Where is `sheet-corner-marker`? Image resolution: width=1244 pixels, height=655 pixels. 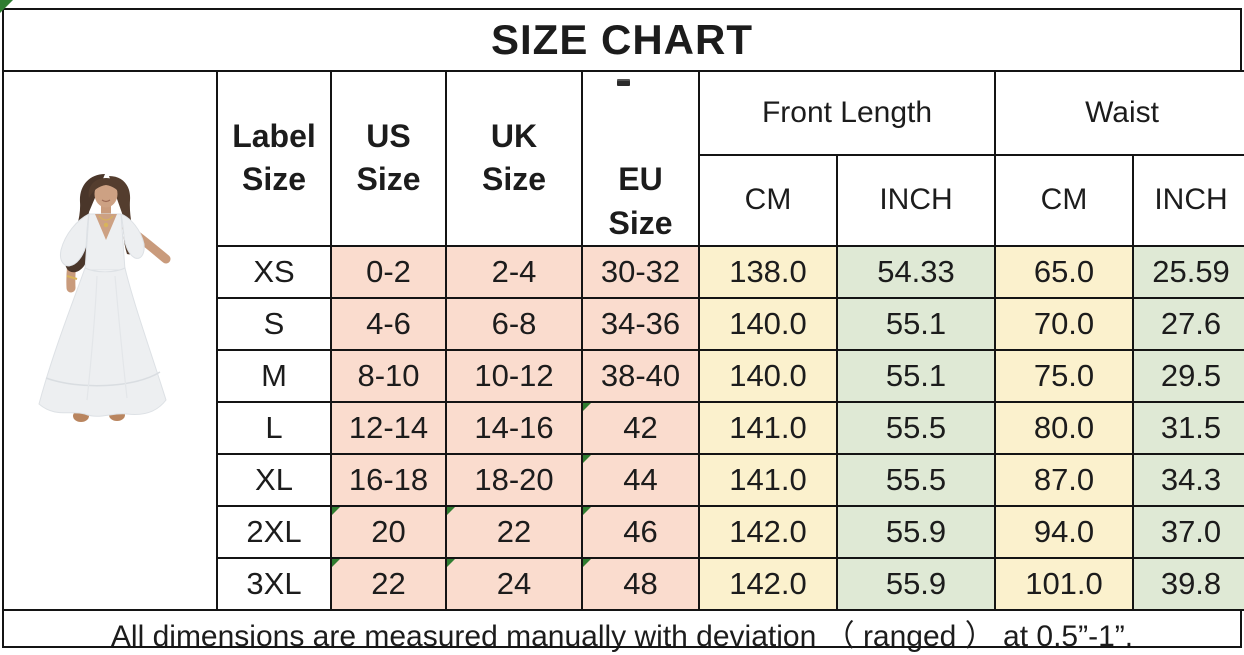
sheet-corner-marker is located at coordinates (6, 6).